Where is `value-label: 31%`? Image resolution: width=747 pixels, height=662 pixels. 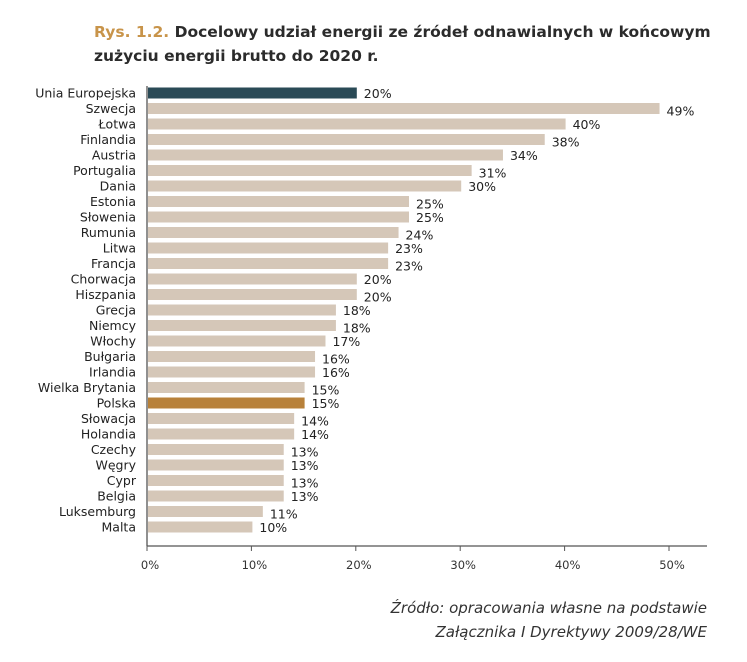 value-label: 31% is located at coordinates (493, 173).